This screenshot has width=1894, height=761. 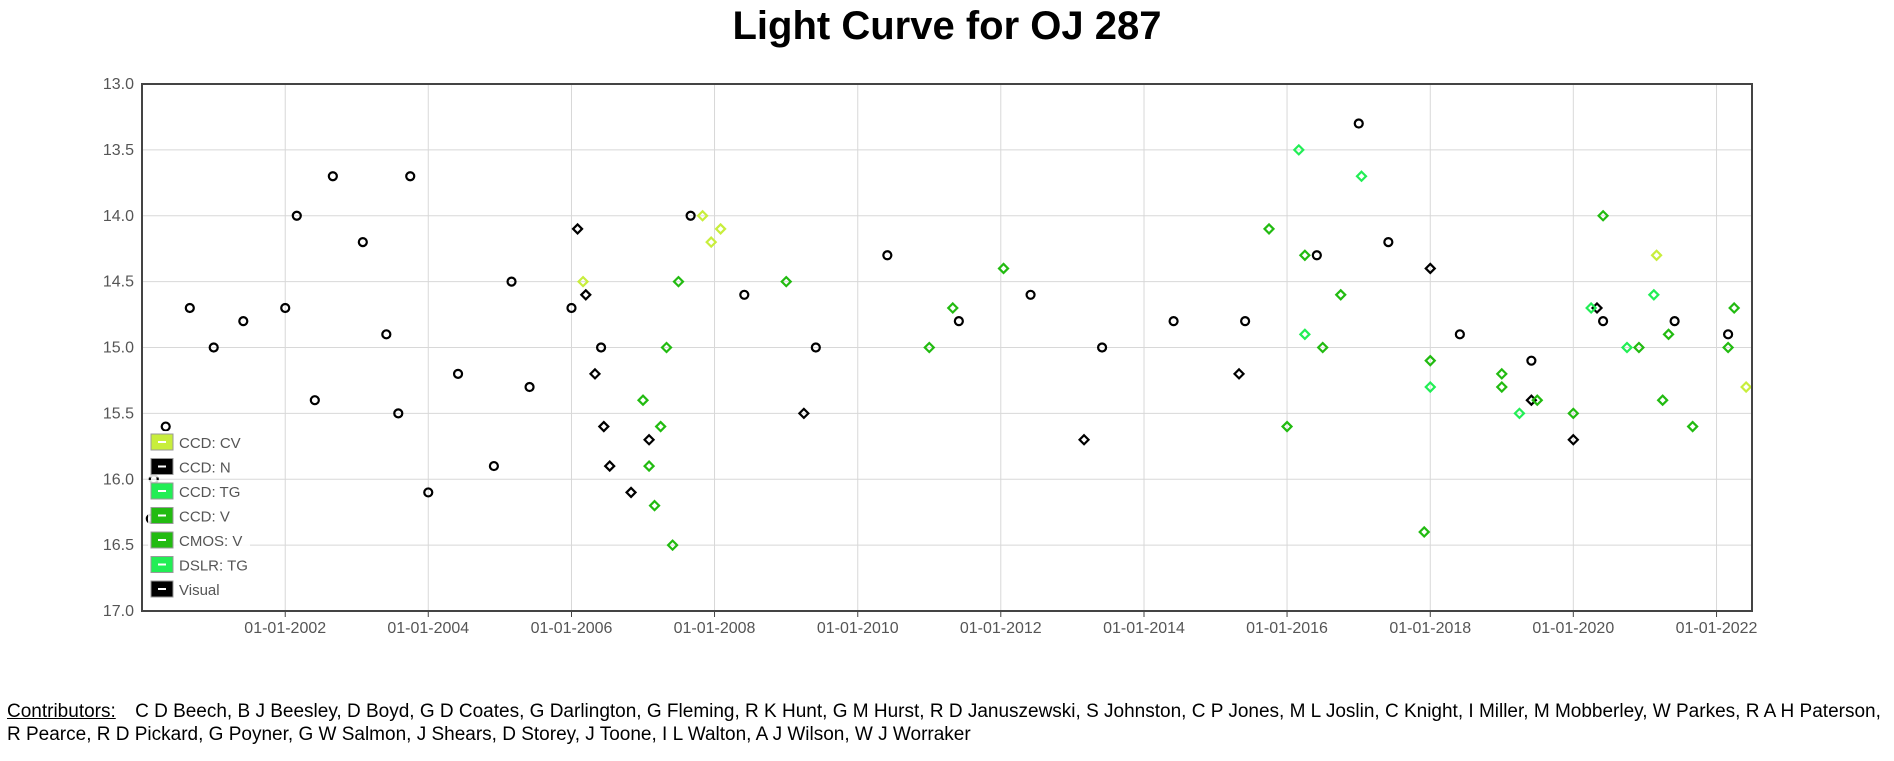 What do you see at coordinates (199, 442) in the screenshot?
I see `legend-item-ccd-cv: CCD: CV` at bounding box center [199, 442].